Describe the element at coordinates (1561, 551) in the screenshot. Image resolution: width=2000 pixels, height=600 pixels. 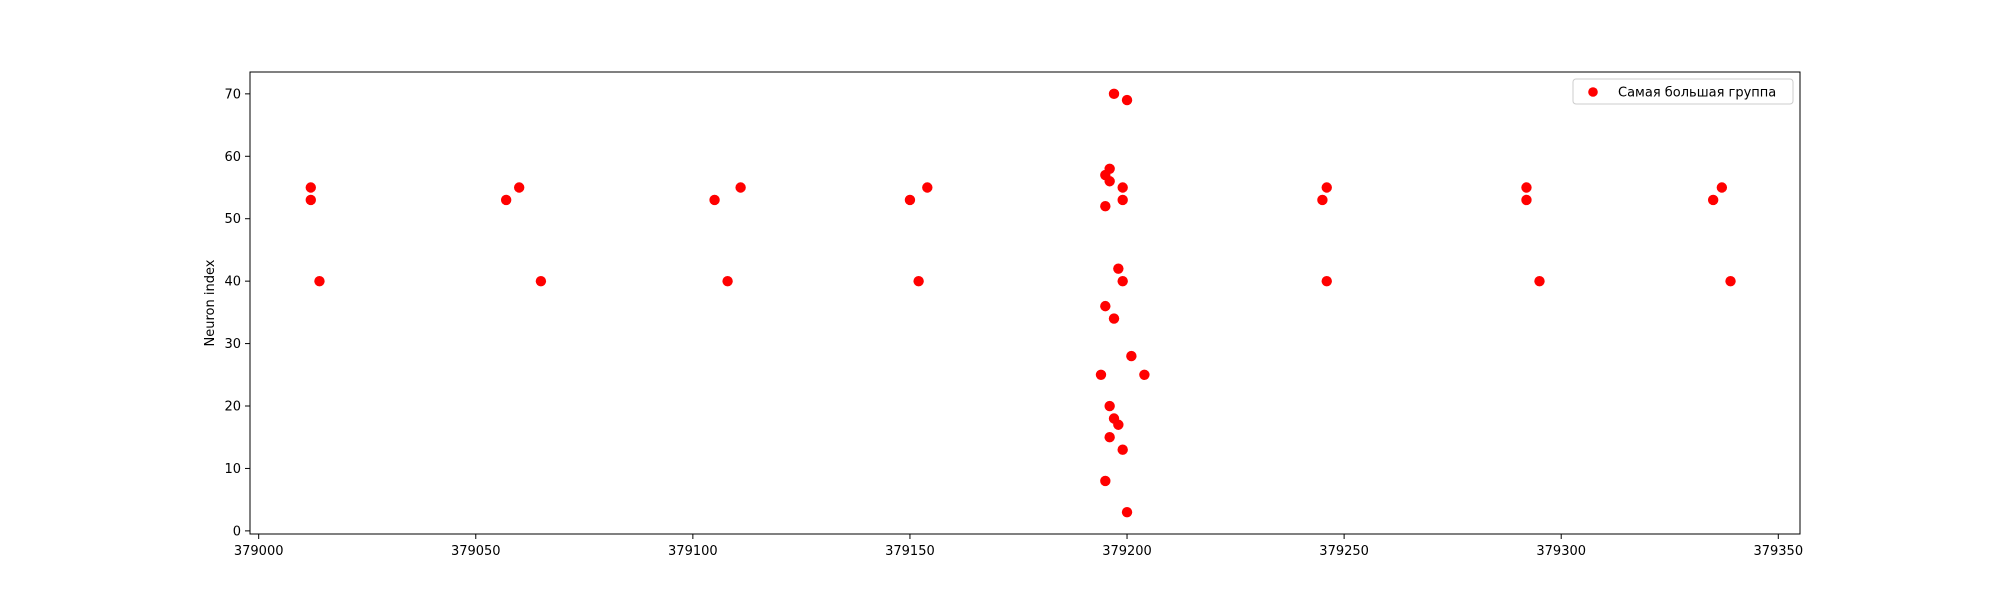
I see `x-tick-label: 379300` at that location.